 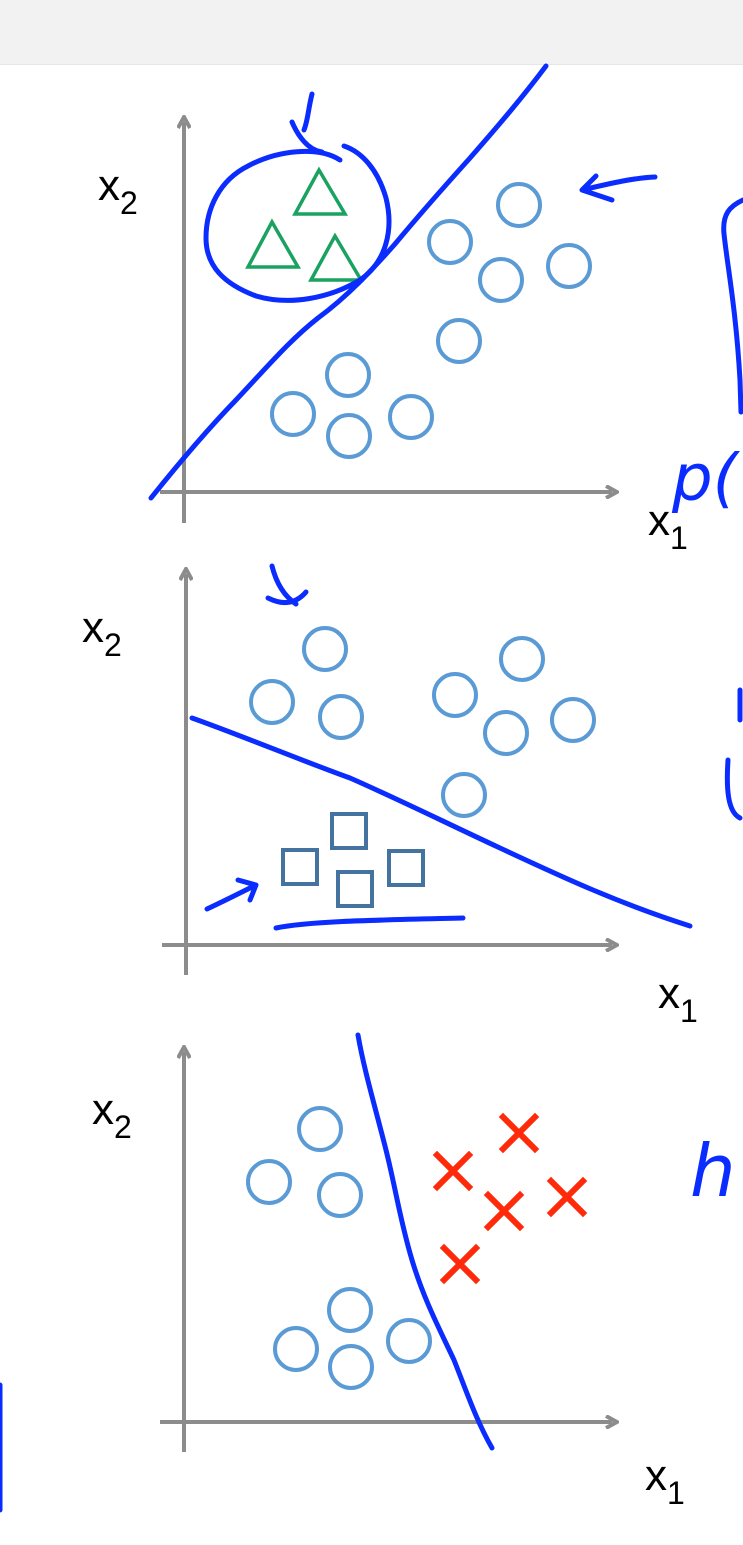 I want to click on enclosing-loop-stroke, so click(x=297, y=223).